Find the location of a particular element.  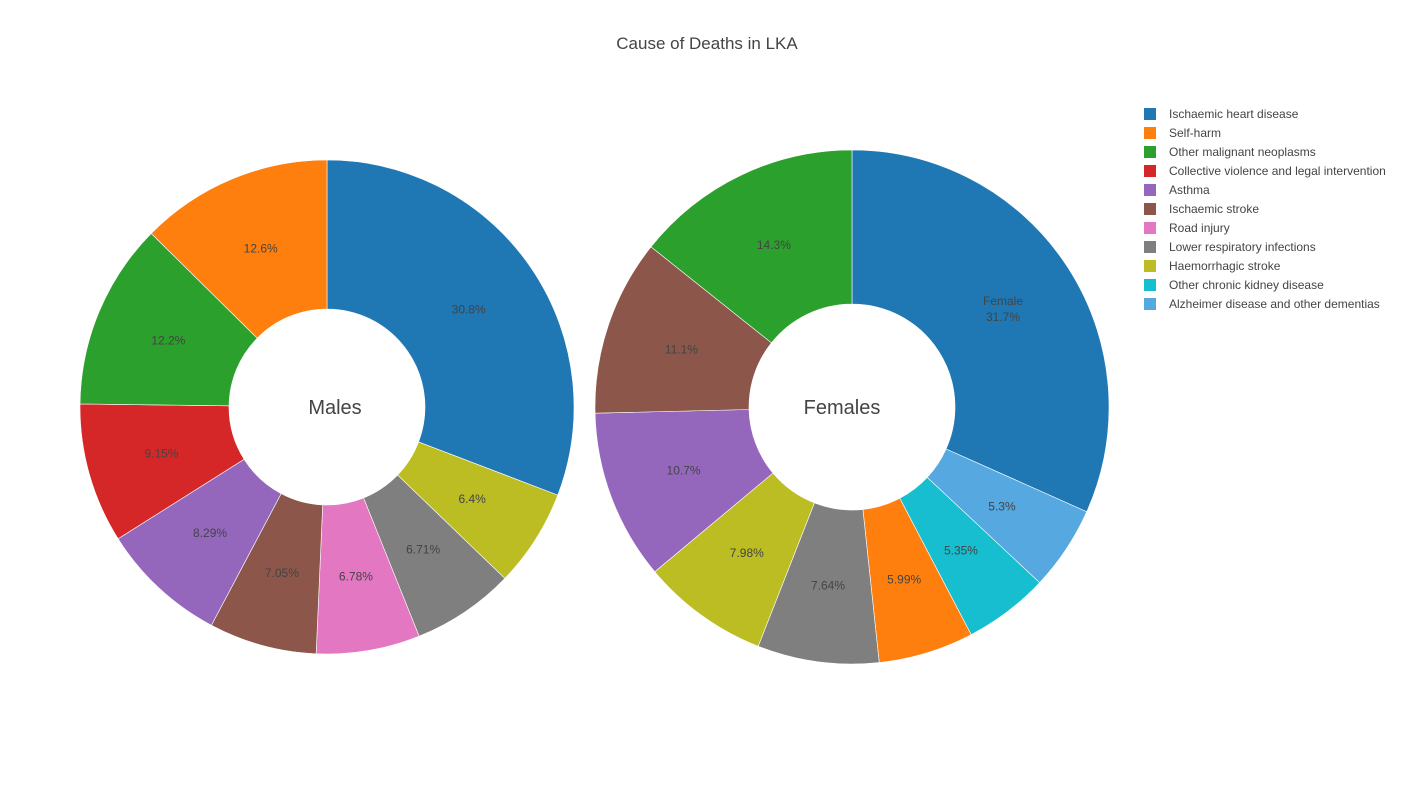

legend-label: Alzheimer disease and other dementias is located at coordinates (1274, 304).